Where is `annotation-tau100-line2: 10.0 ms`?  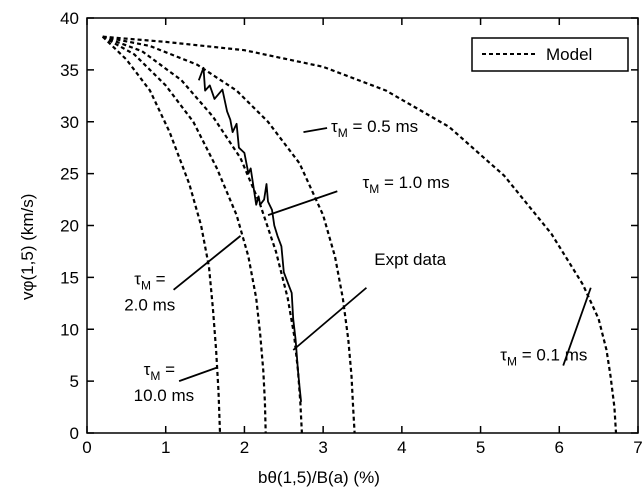 annotation-tau100-line2: 10.0 ms is located at coordinates (164, 395).